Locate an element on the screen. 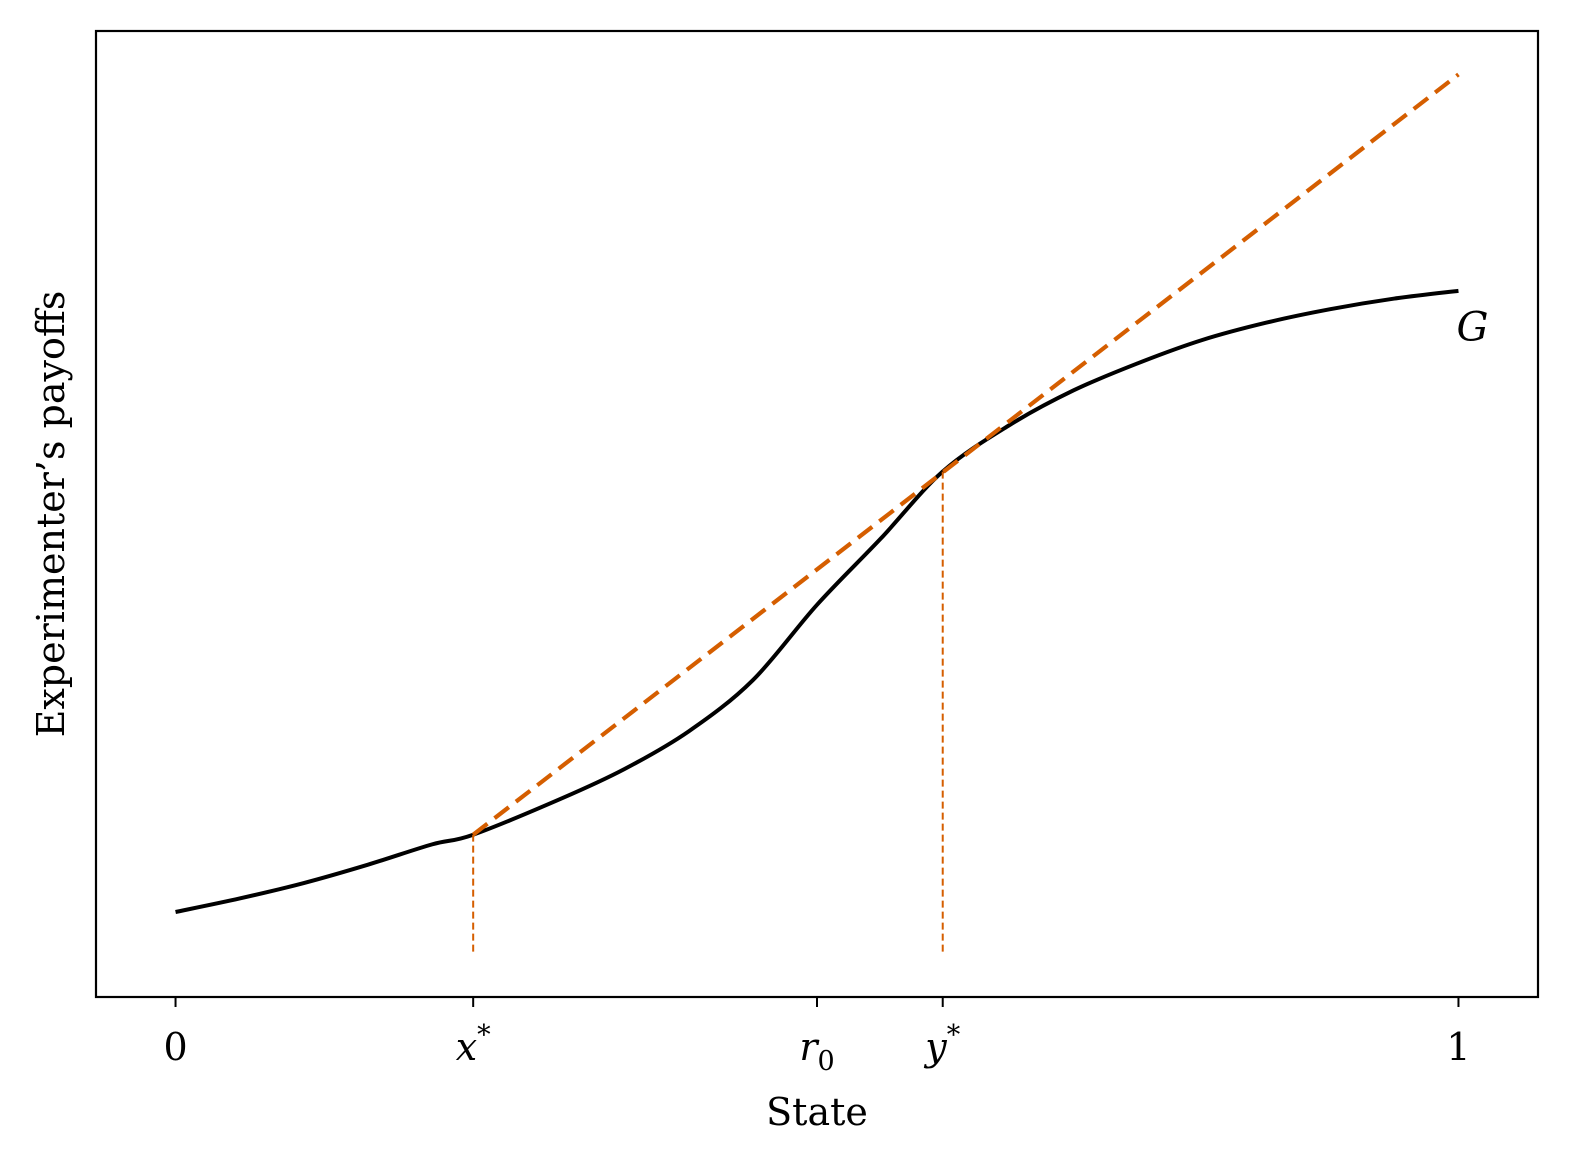  x-axis-ticks: 0 x* r0 y* 1 is located at coordinates (817, 1037).